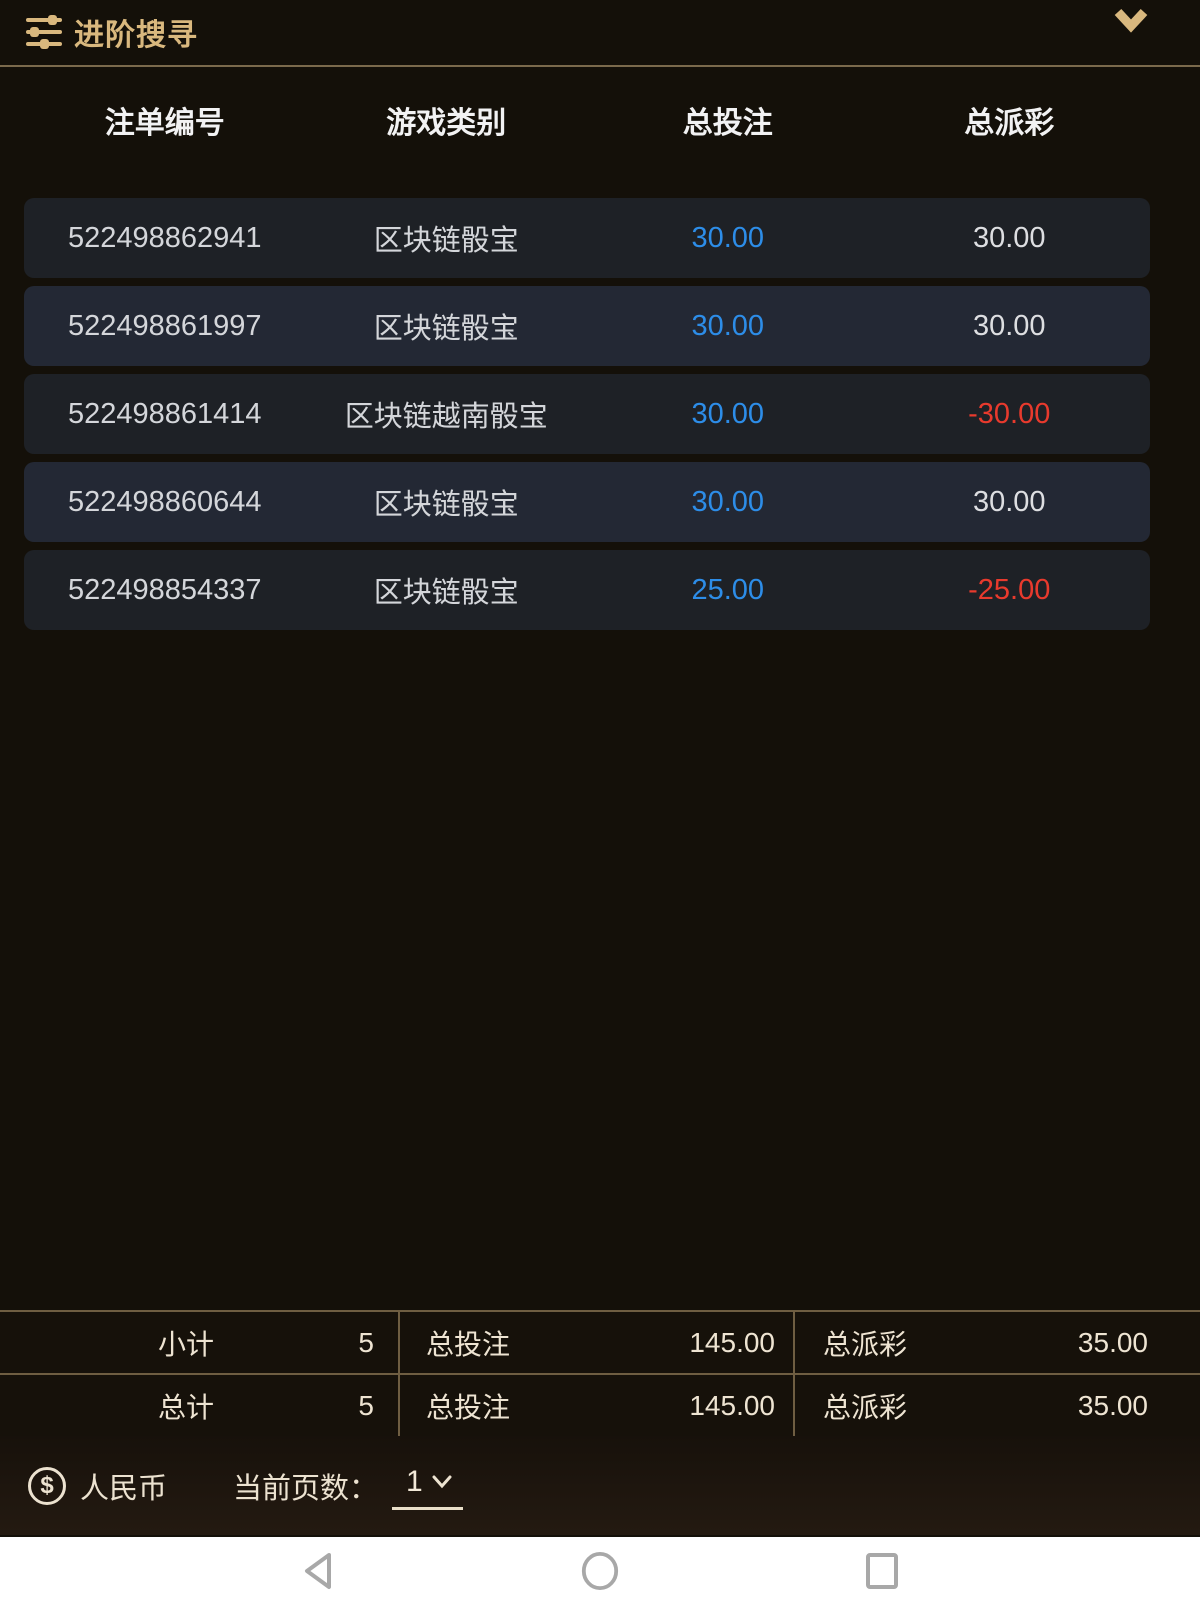 This screenshot has height=1604, width=1200. What do you see at coordinates (124, 1488) in the screenshot?
I see `currency-label: 人民币` at bounding box center [124, 1488].